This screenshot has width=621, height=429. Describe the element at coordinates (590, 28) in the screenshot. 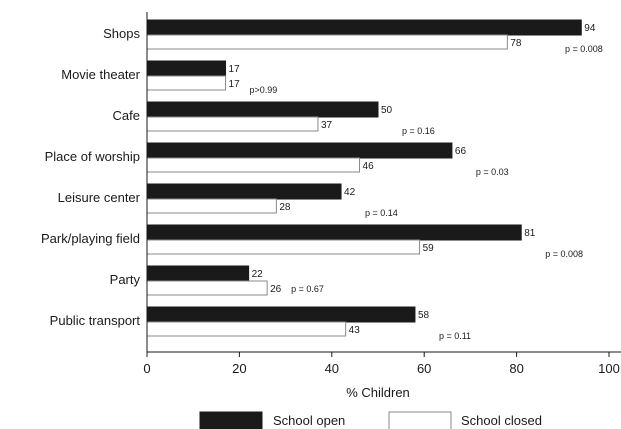

I see `value-label-school-open-shops: 94` at that location.